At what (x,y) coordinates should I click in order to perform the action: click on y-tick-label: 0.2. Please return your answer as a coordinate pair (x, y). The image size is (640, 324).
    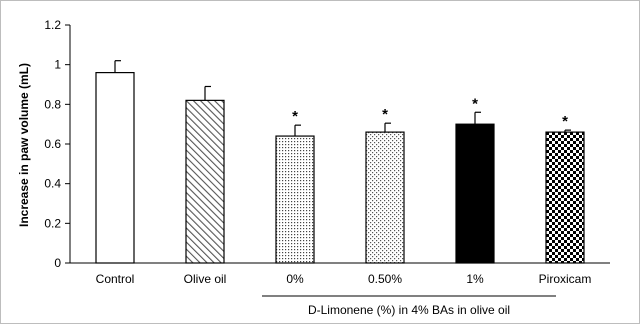
    Looking at the image, I should click on (52, 223).